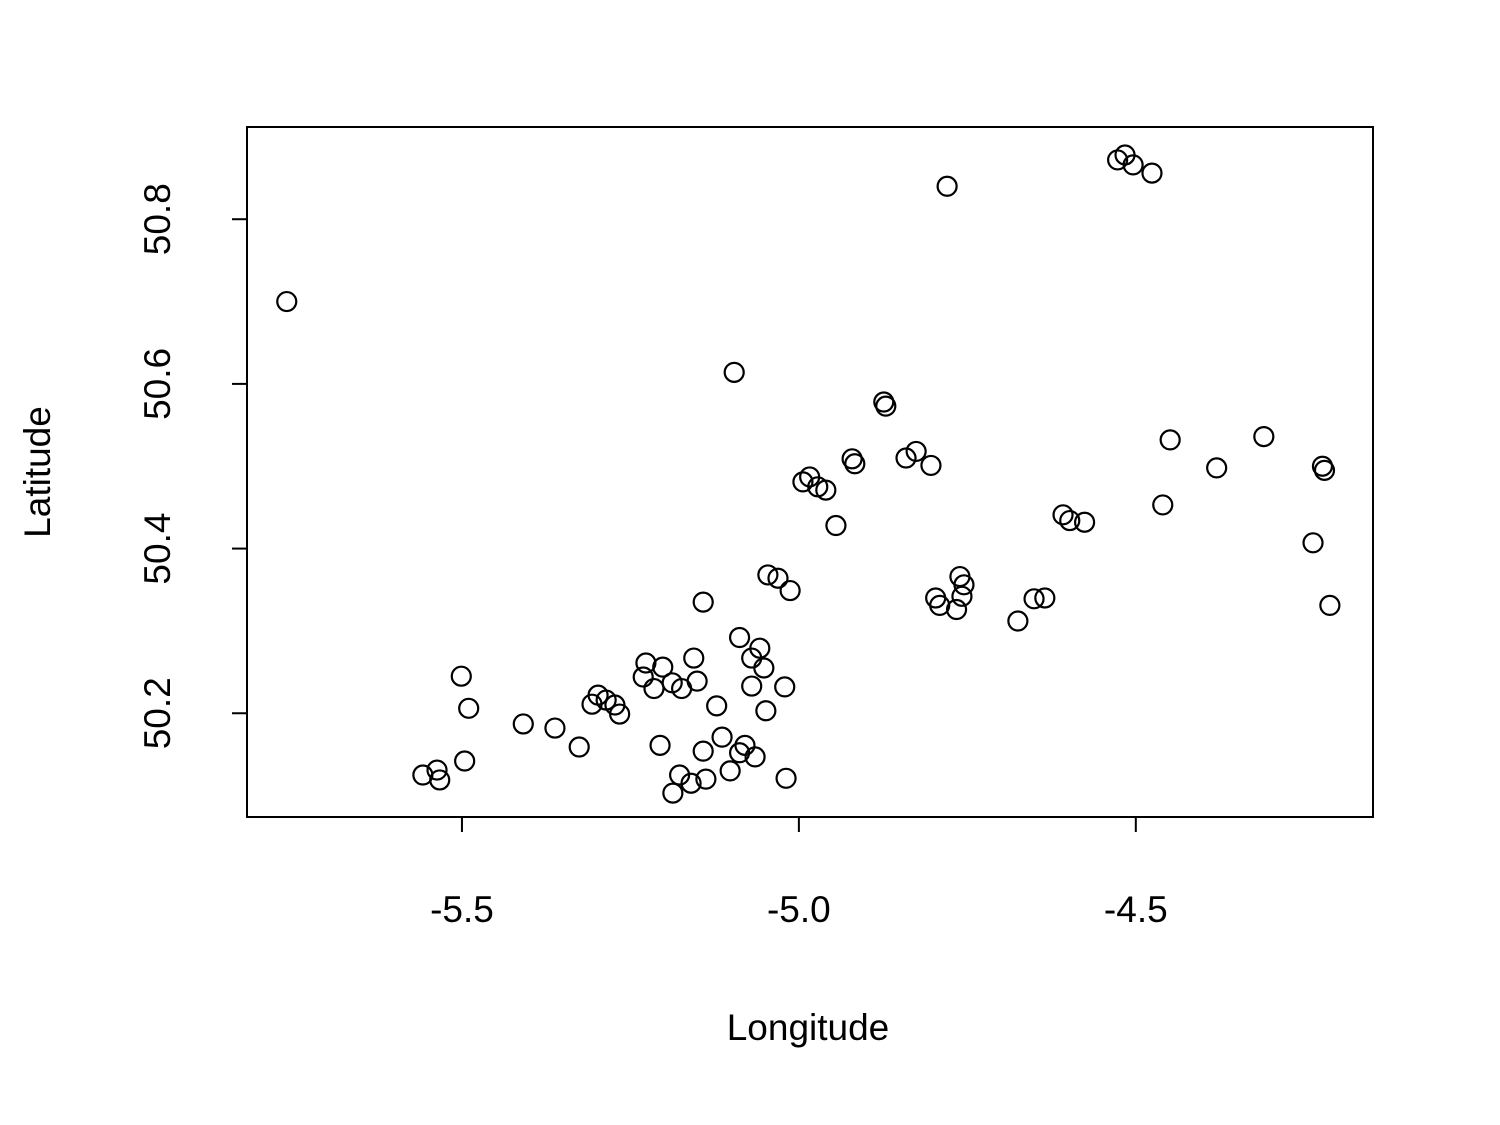  I want to click on x-tick-label: -5.0, so click(799, 909).